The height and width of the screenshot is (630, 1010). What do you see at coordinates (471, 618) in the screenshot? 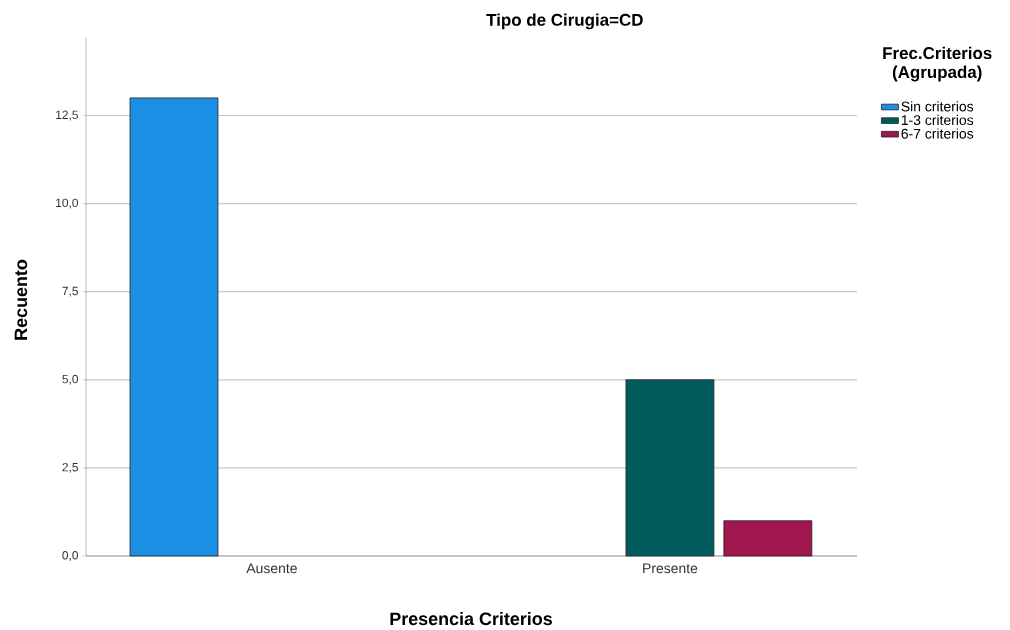
I see `x-axis-title: Presencia Criterios` at bounding box center [471, 618].